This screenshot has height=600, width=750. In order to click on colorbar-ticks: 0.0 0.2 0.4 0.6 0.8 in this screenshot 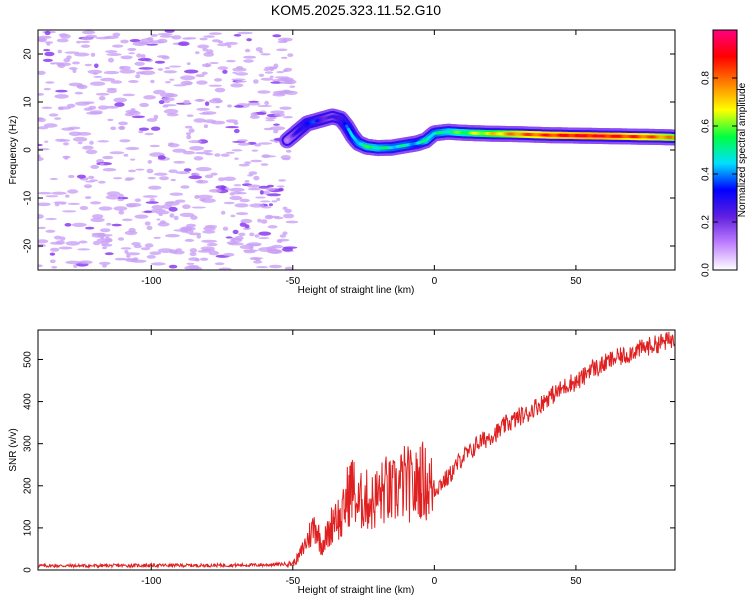, I will do `click(719, 174)`.